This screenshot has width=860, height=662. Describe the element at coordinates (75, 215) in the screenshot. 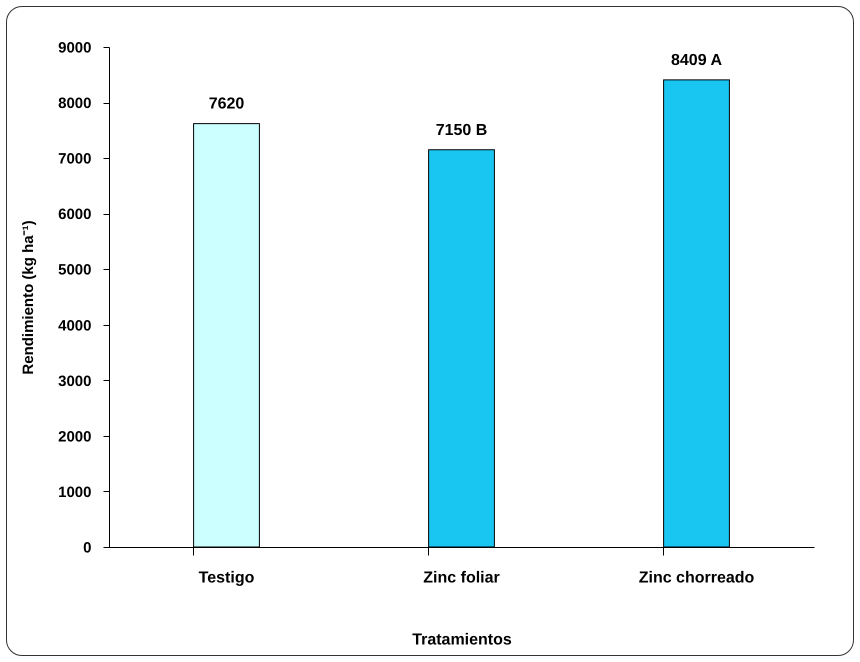

I see `y-tick-label: 6000` at that location.